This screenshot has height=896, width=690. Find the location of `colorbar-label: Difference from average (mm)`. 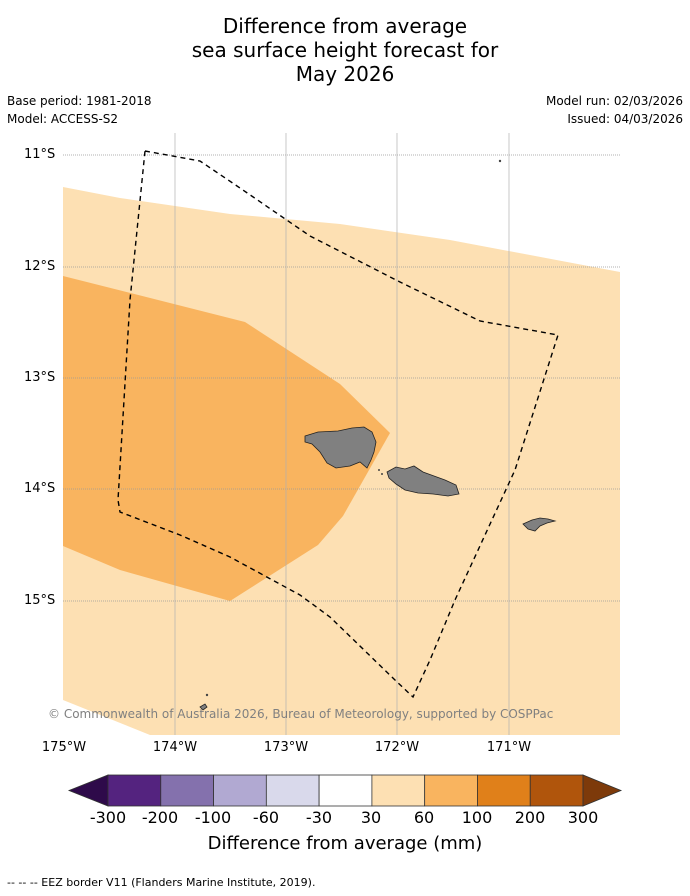

colorbar-label: Difference from average (mm) is located at coordinates (345, 843).